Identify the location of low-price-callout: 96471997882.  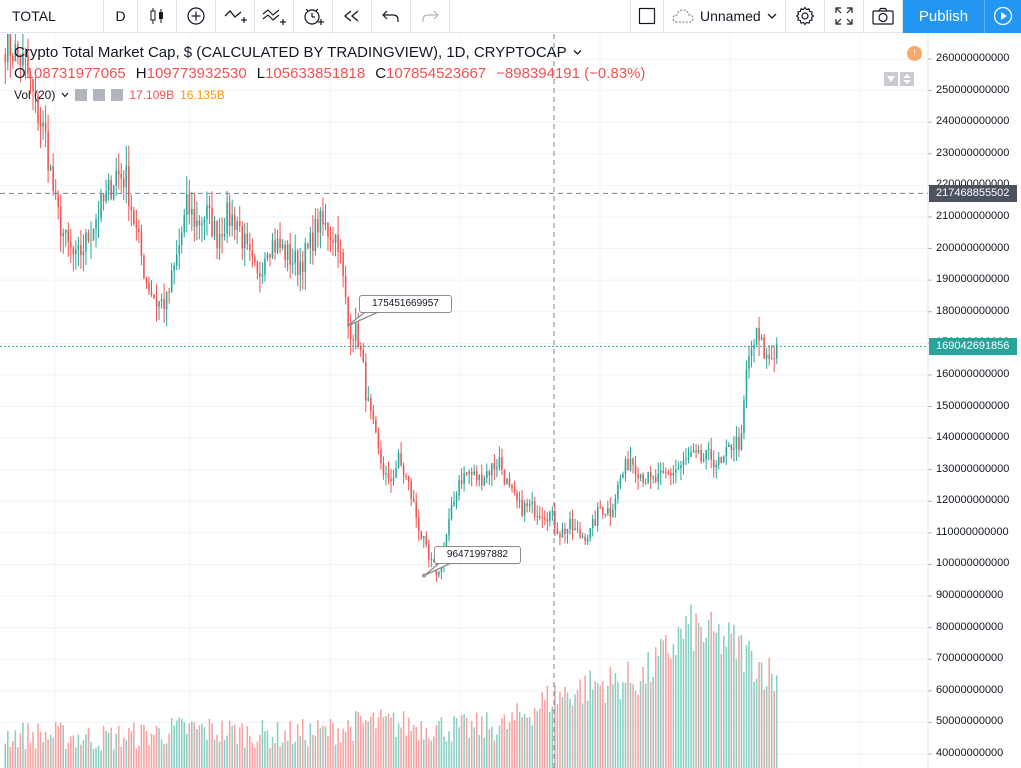
(477, 554).